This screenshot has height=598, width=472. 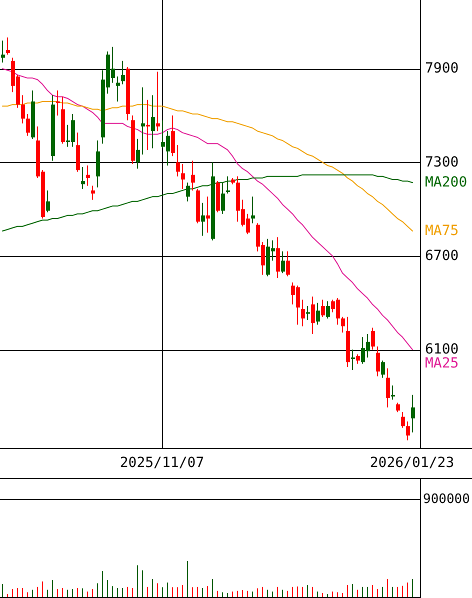 What do you see at coordinates (412, 463) in the screenshot?
I see `x-tick-label: 2026/01/23` at bounding box center [412, 463].